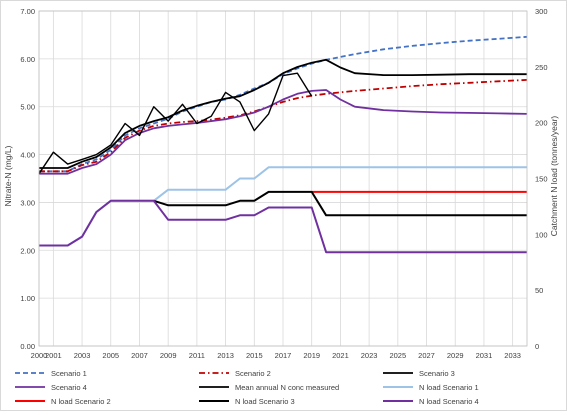 This screenshot has height=415, width=567. I want to click on legend-label: Mean annual N conc measured, so click(287, 387).